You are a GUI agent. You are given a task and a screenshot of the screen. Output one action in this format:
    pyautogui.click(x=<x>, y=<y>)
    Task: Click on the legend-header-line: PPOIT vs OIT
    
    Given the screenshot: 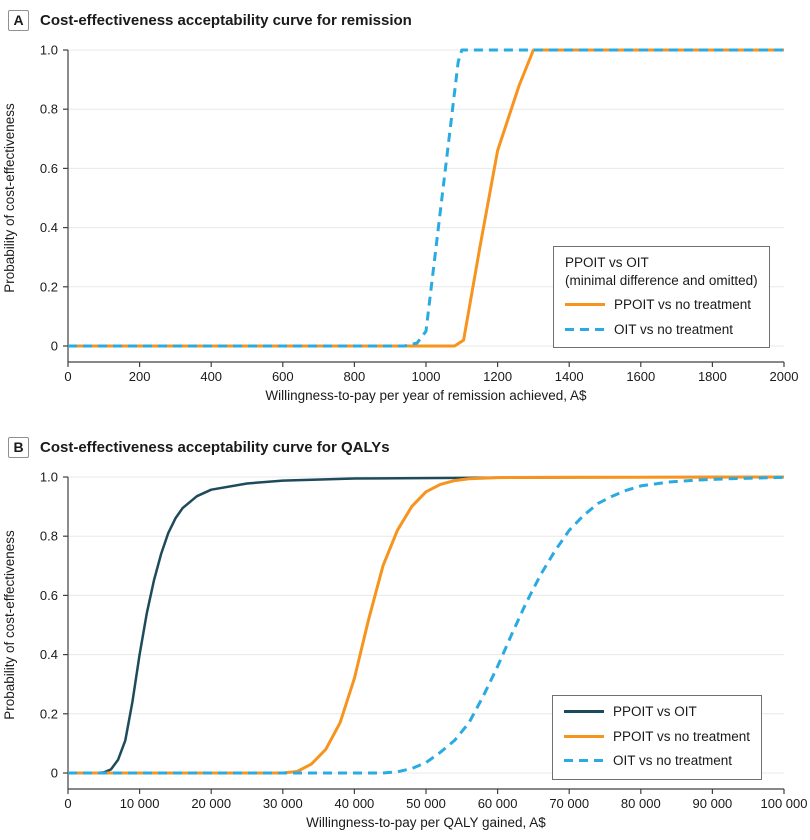 What is the action you would take?
    pyautogui.click(x=607, y=262)
    